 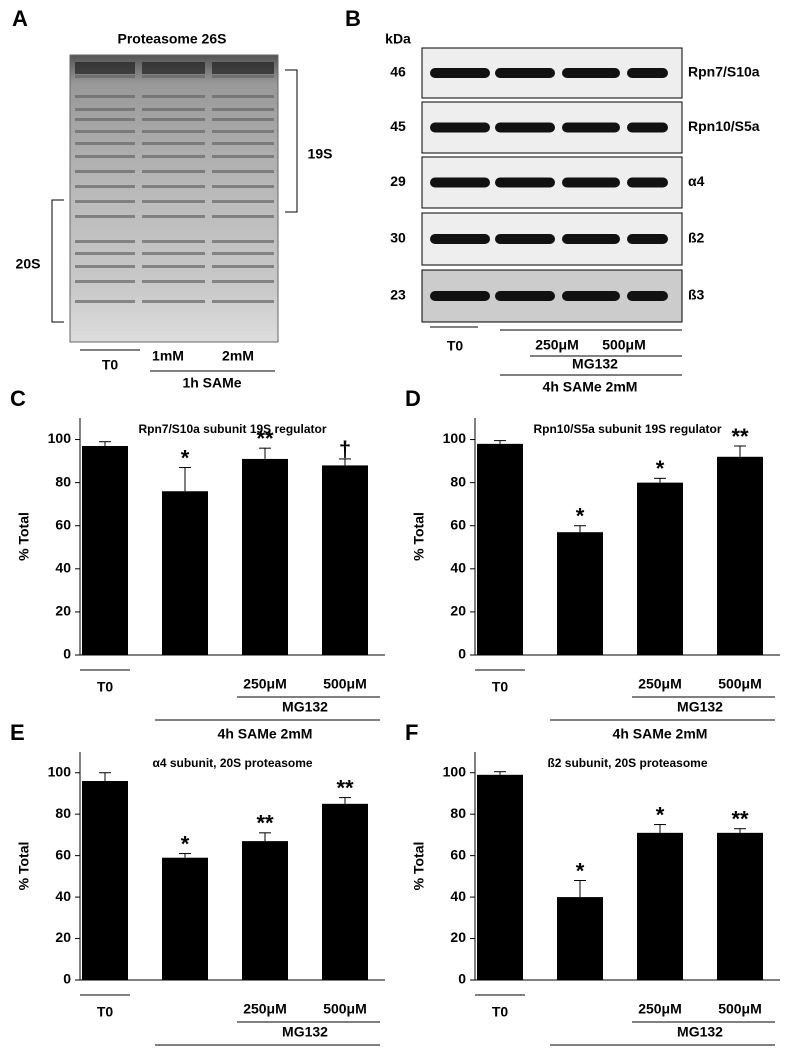 I want to click on protein-label: ß2, so click(x=696, y=238).